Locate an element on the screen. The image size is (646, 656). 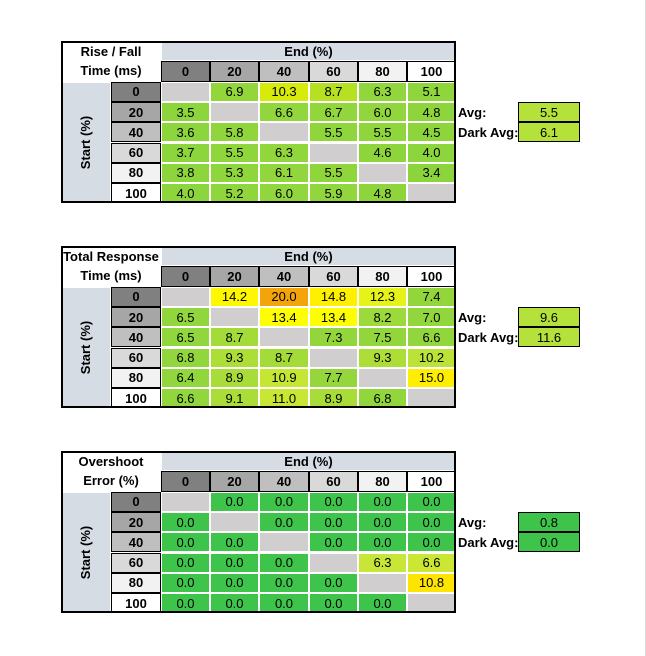
value-cell: 9.3 is located at coordinates (382, 357).